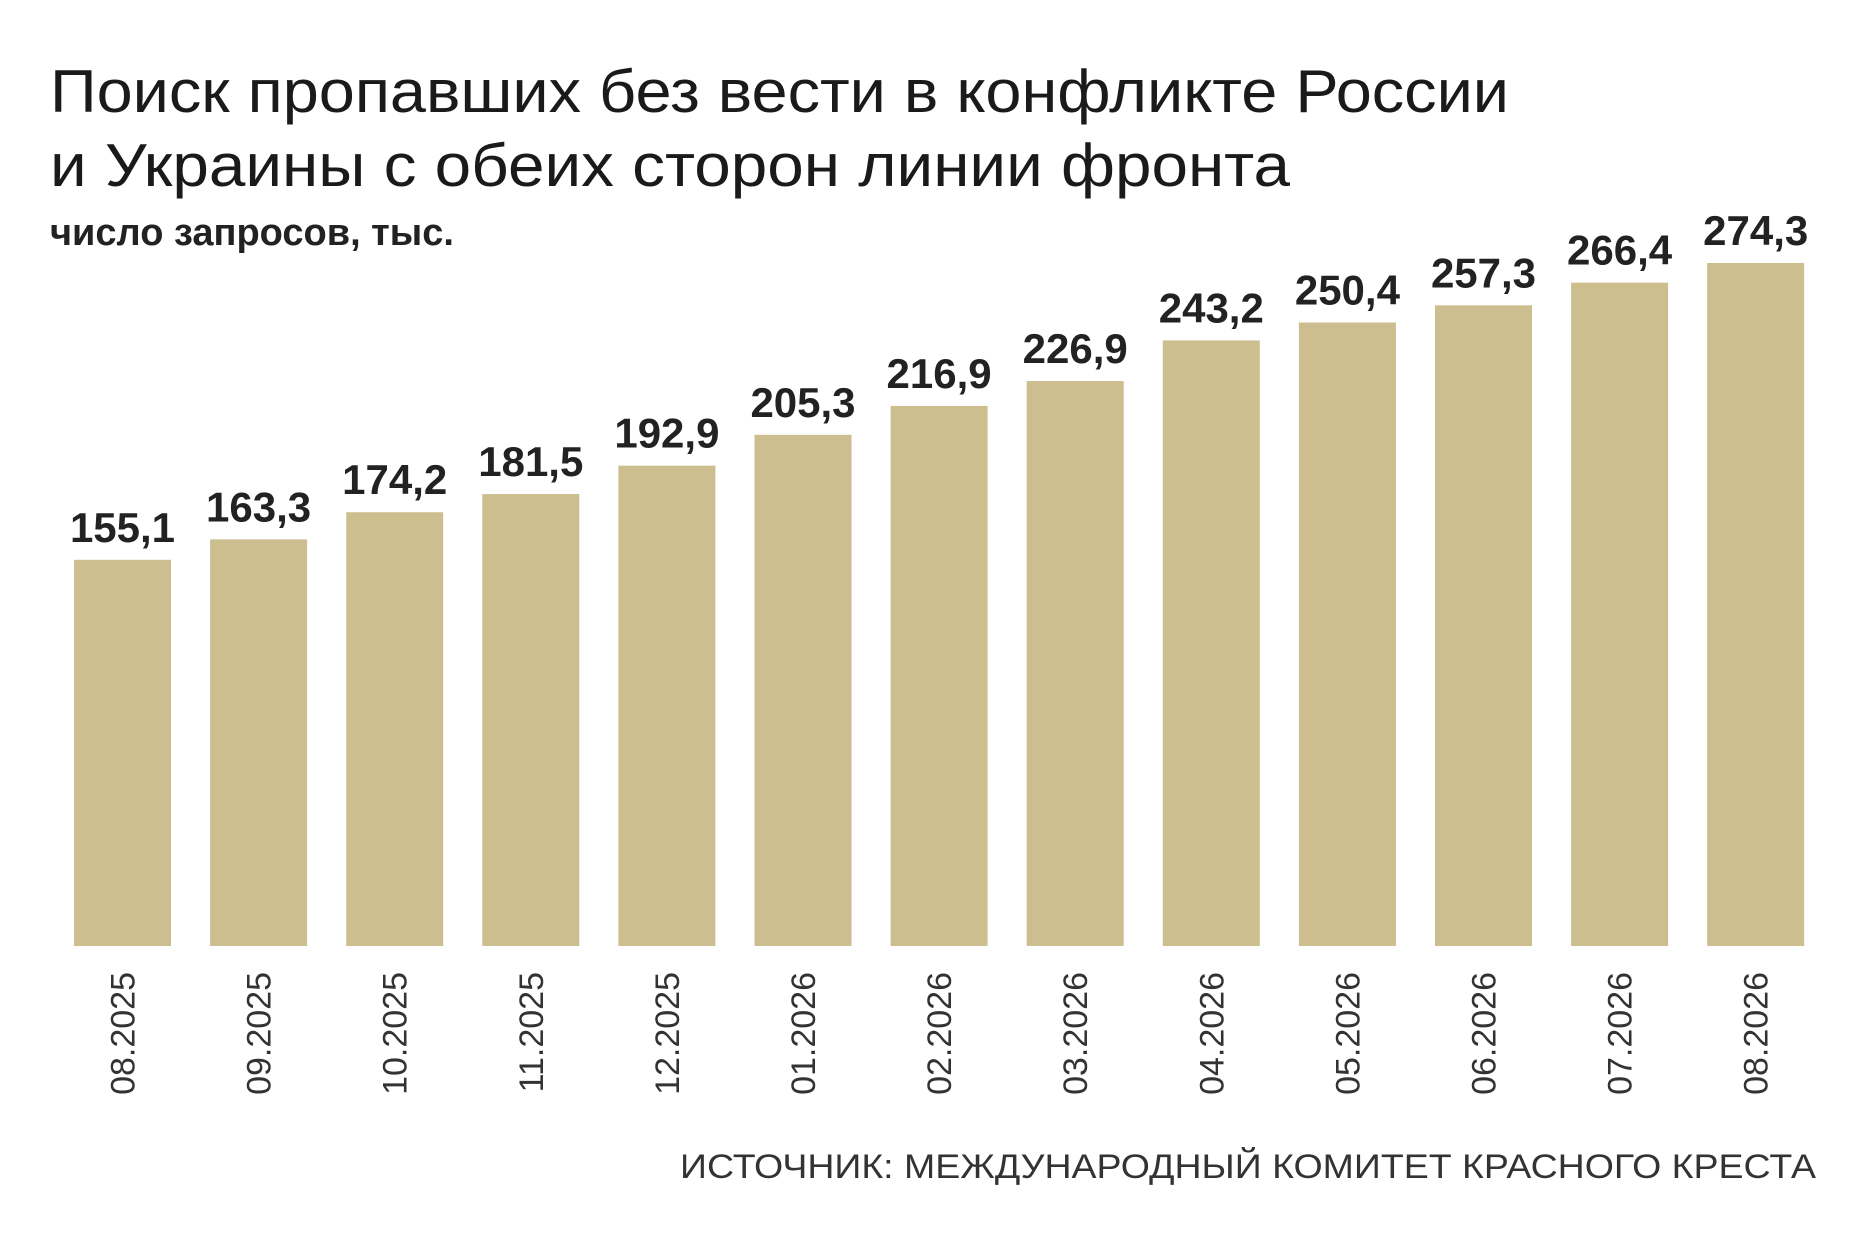 This screenshot has width=1866, height=1244. Describe the element at coordinates (1621, 1033) in the screenshot. I see `x-tick-label: 07.2026` at that location.